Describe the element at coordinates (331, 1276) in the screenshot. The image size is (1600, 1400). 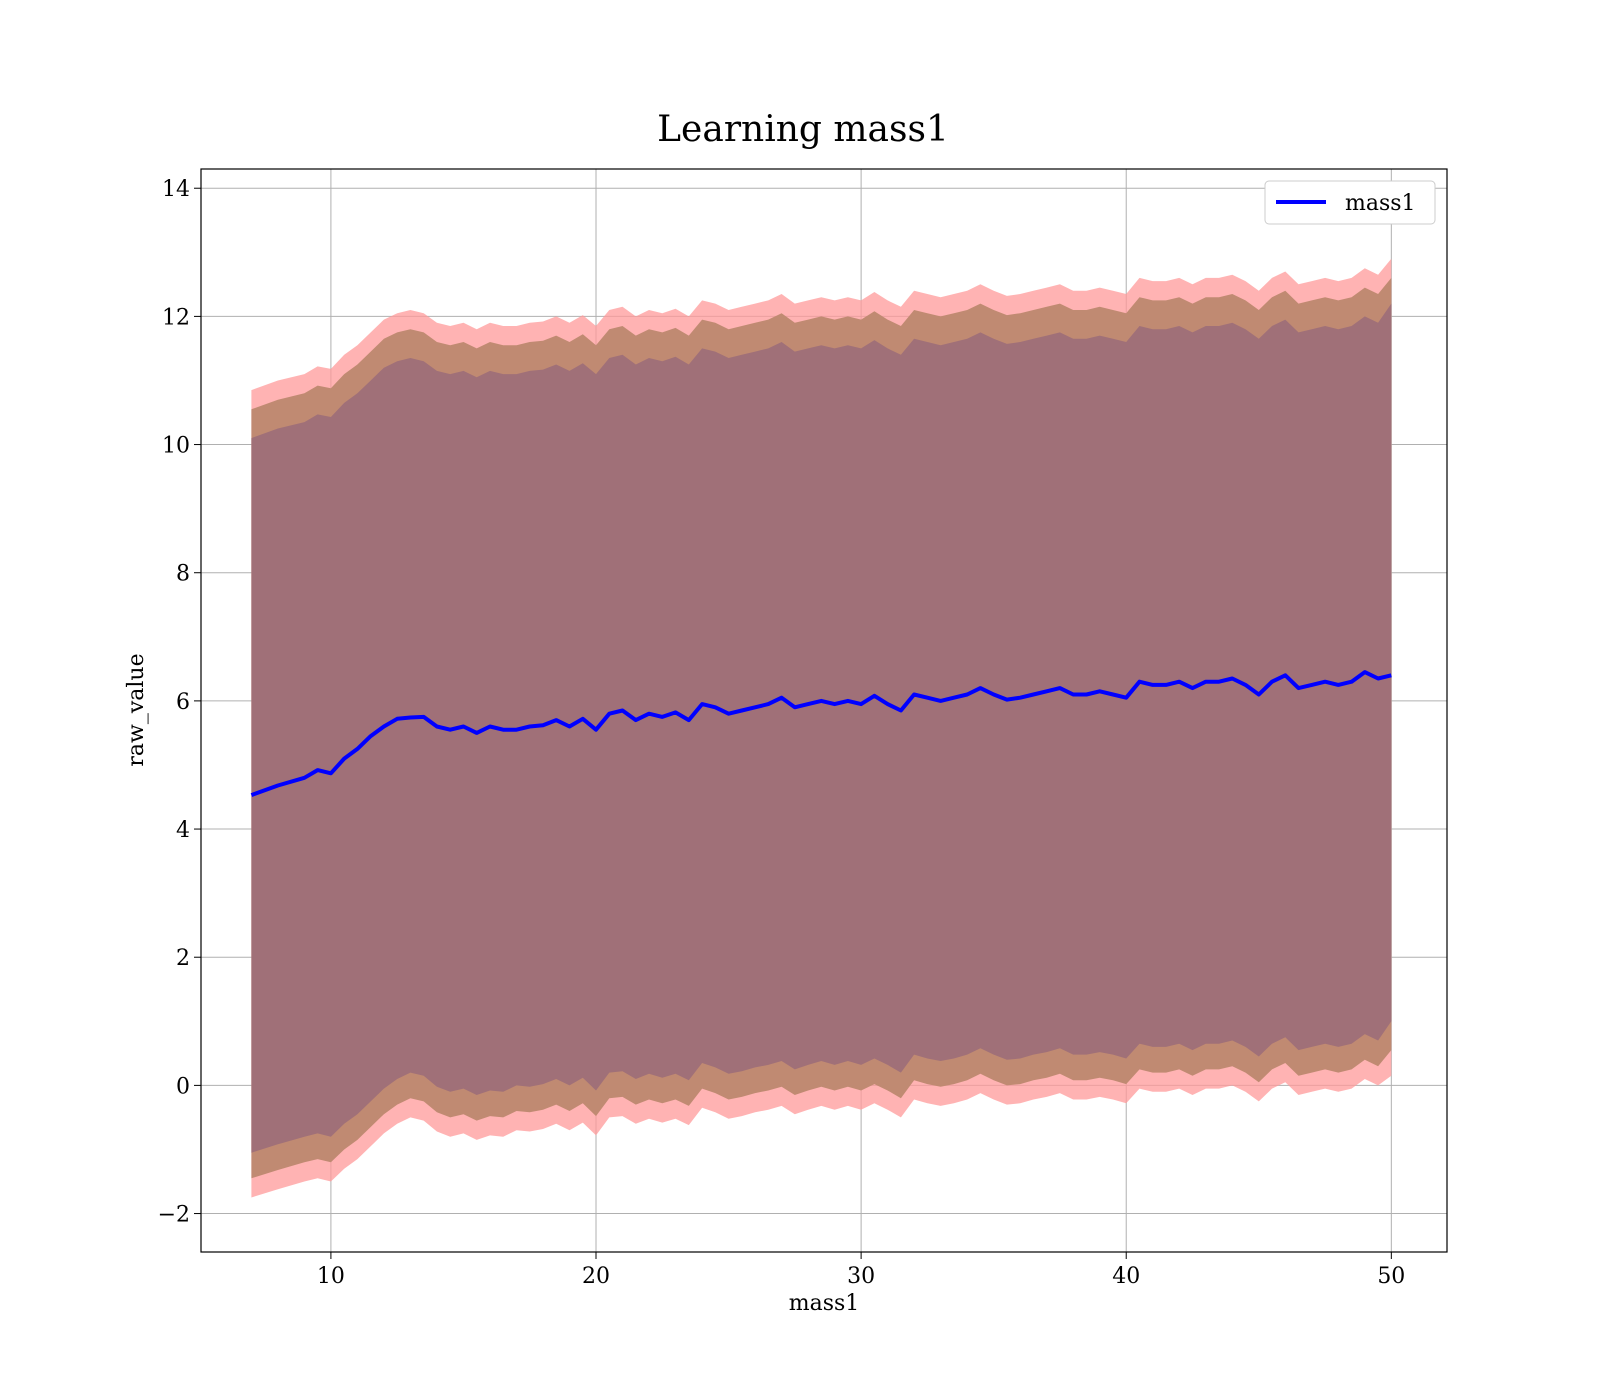
I see `x-tick-label-0: 10` at that location.